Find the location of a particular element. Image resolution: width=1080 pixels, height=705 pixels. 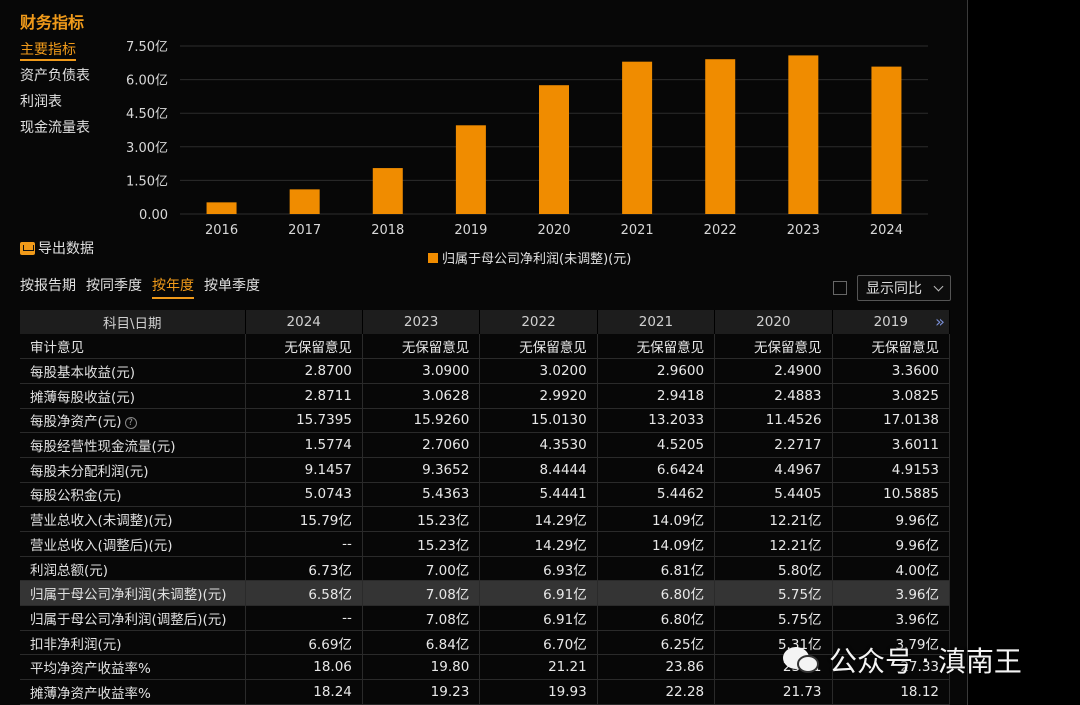

table-cell: 6.84亿 is located at coordinates (421, 643).